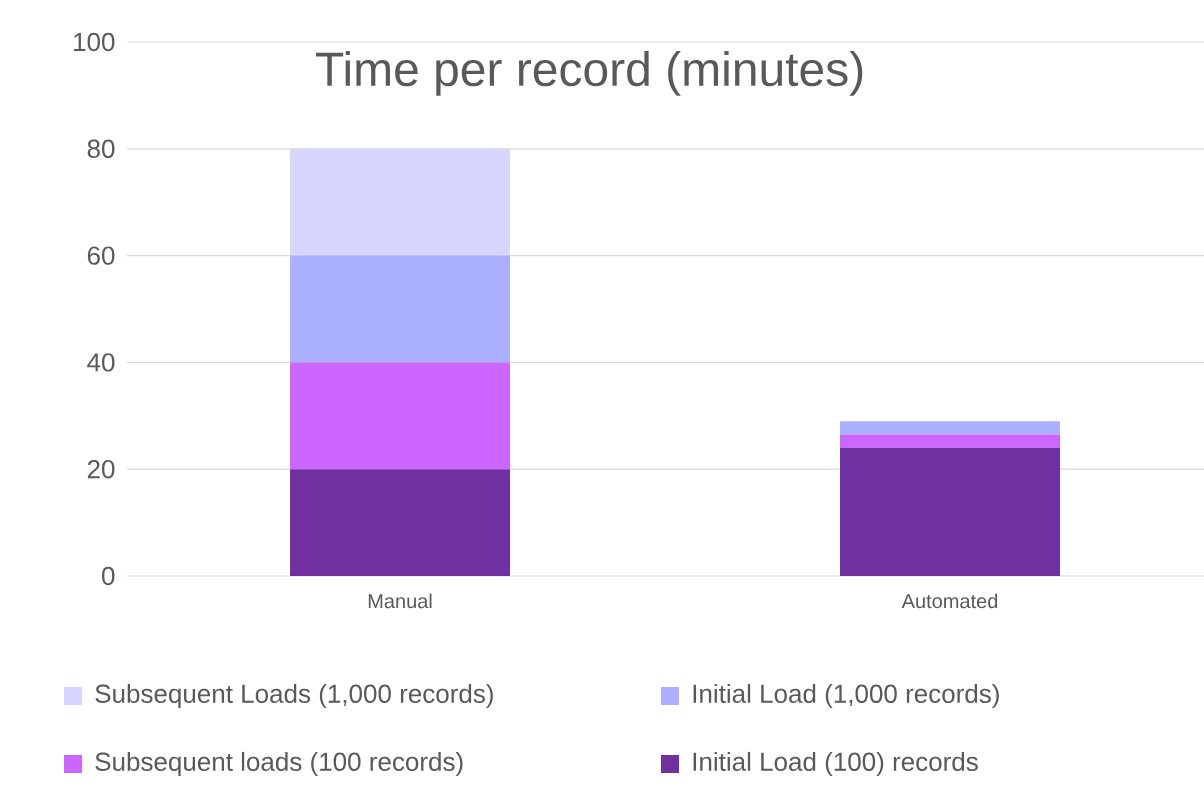 The width and height of the screenshot is (1204, 796). I want to click on y-tick-label: 80, so click(101, 148).